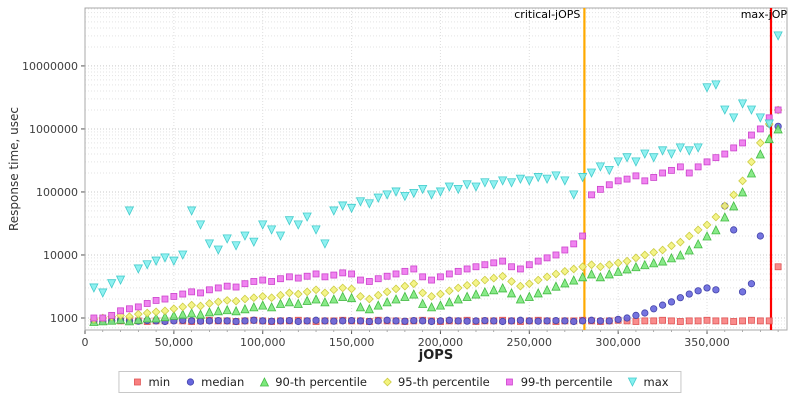 The image size is (800, 400). I want to click on legend-item-median: median, so click(214, 382).